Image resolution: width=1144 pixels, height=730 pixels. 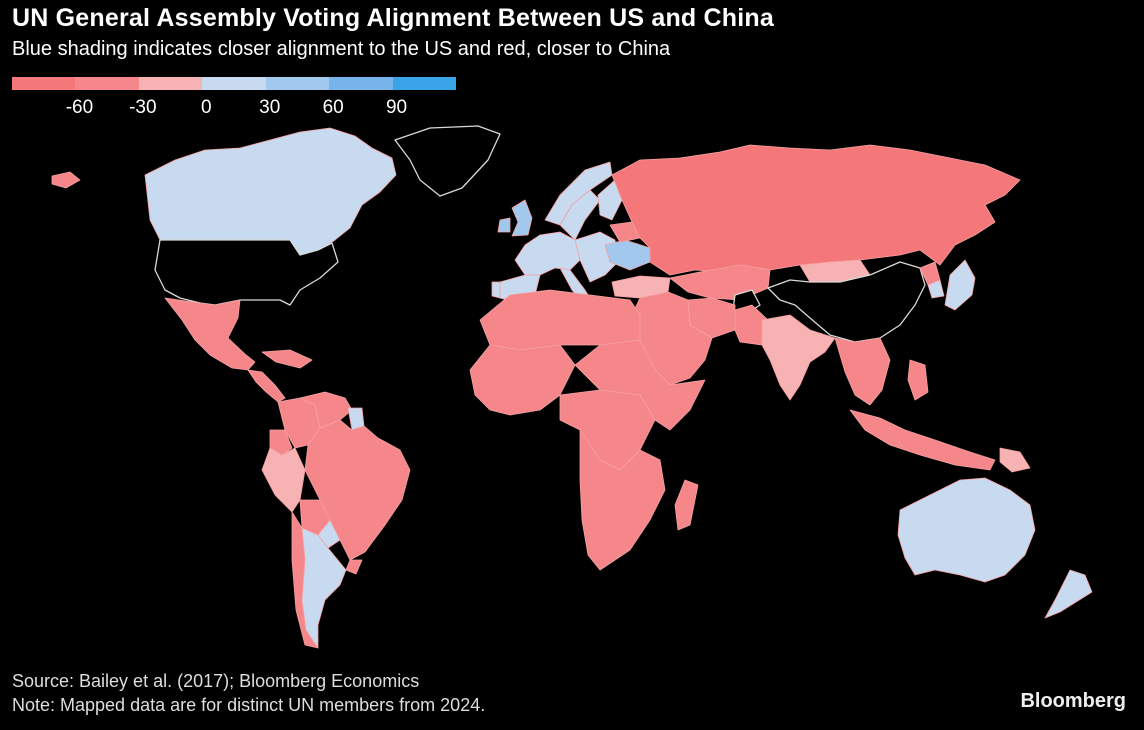 I want to click on region-venezuela, so click(x=326, y=410).